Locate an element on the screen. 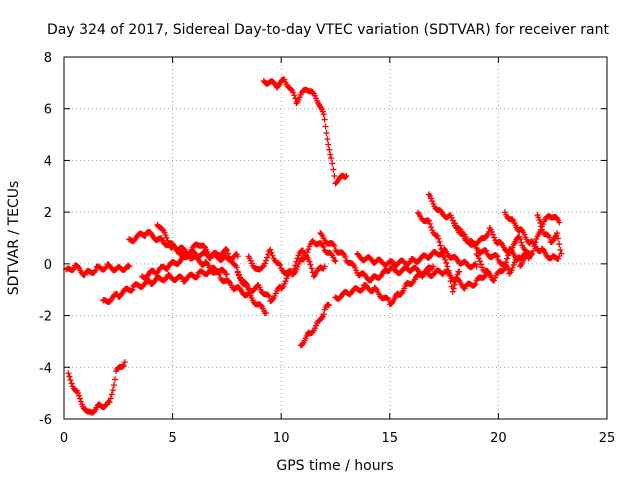  x-tick-label: 0 is located at coordinates (64, 438).